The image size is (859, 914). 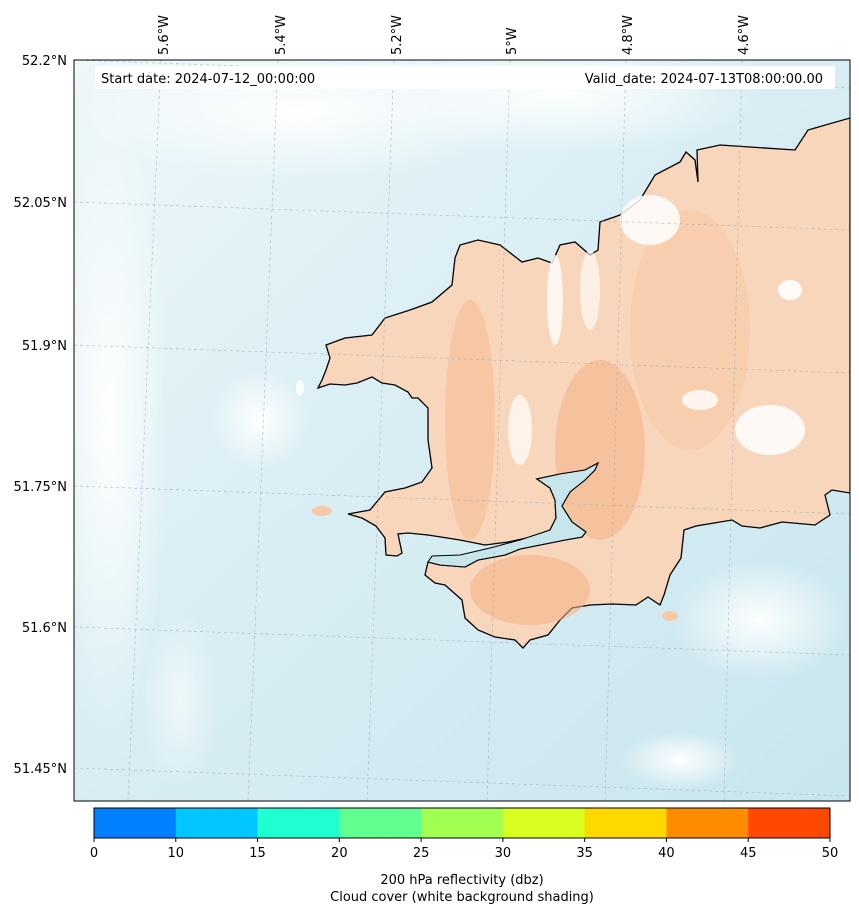 I want to click on colorbar-tick-label: 15, so click(x=257, y=853).